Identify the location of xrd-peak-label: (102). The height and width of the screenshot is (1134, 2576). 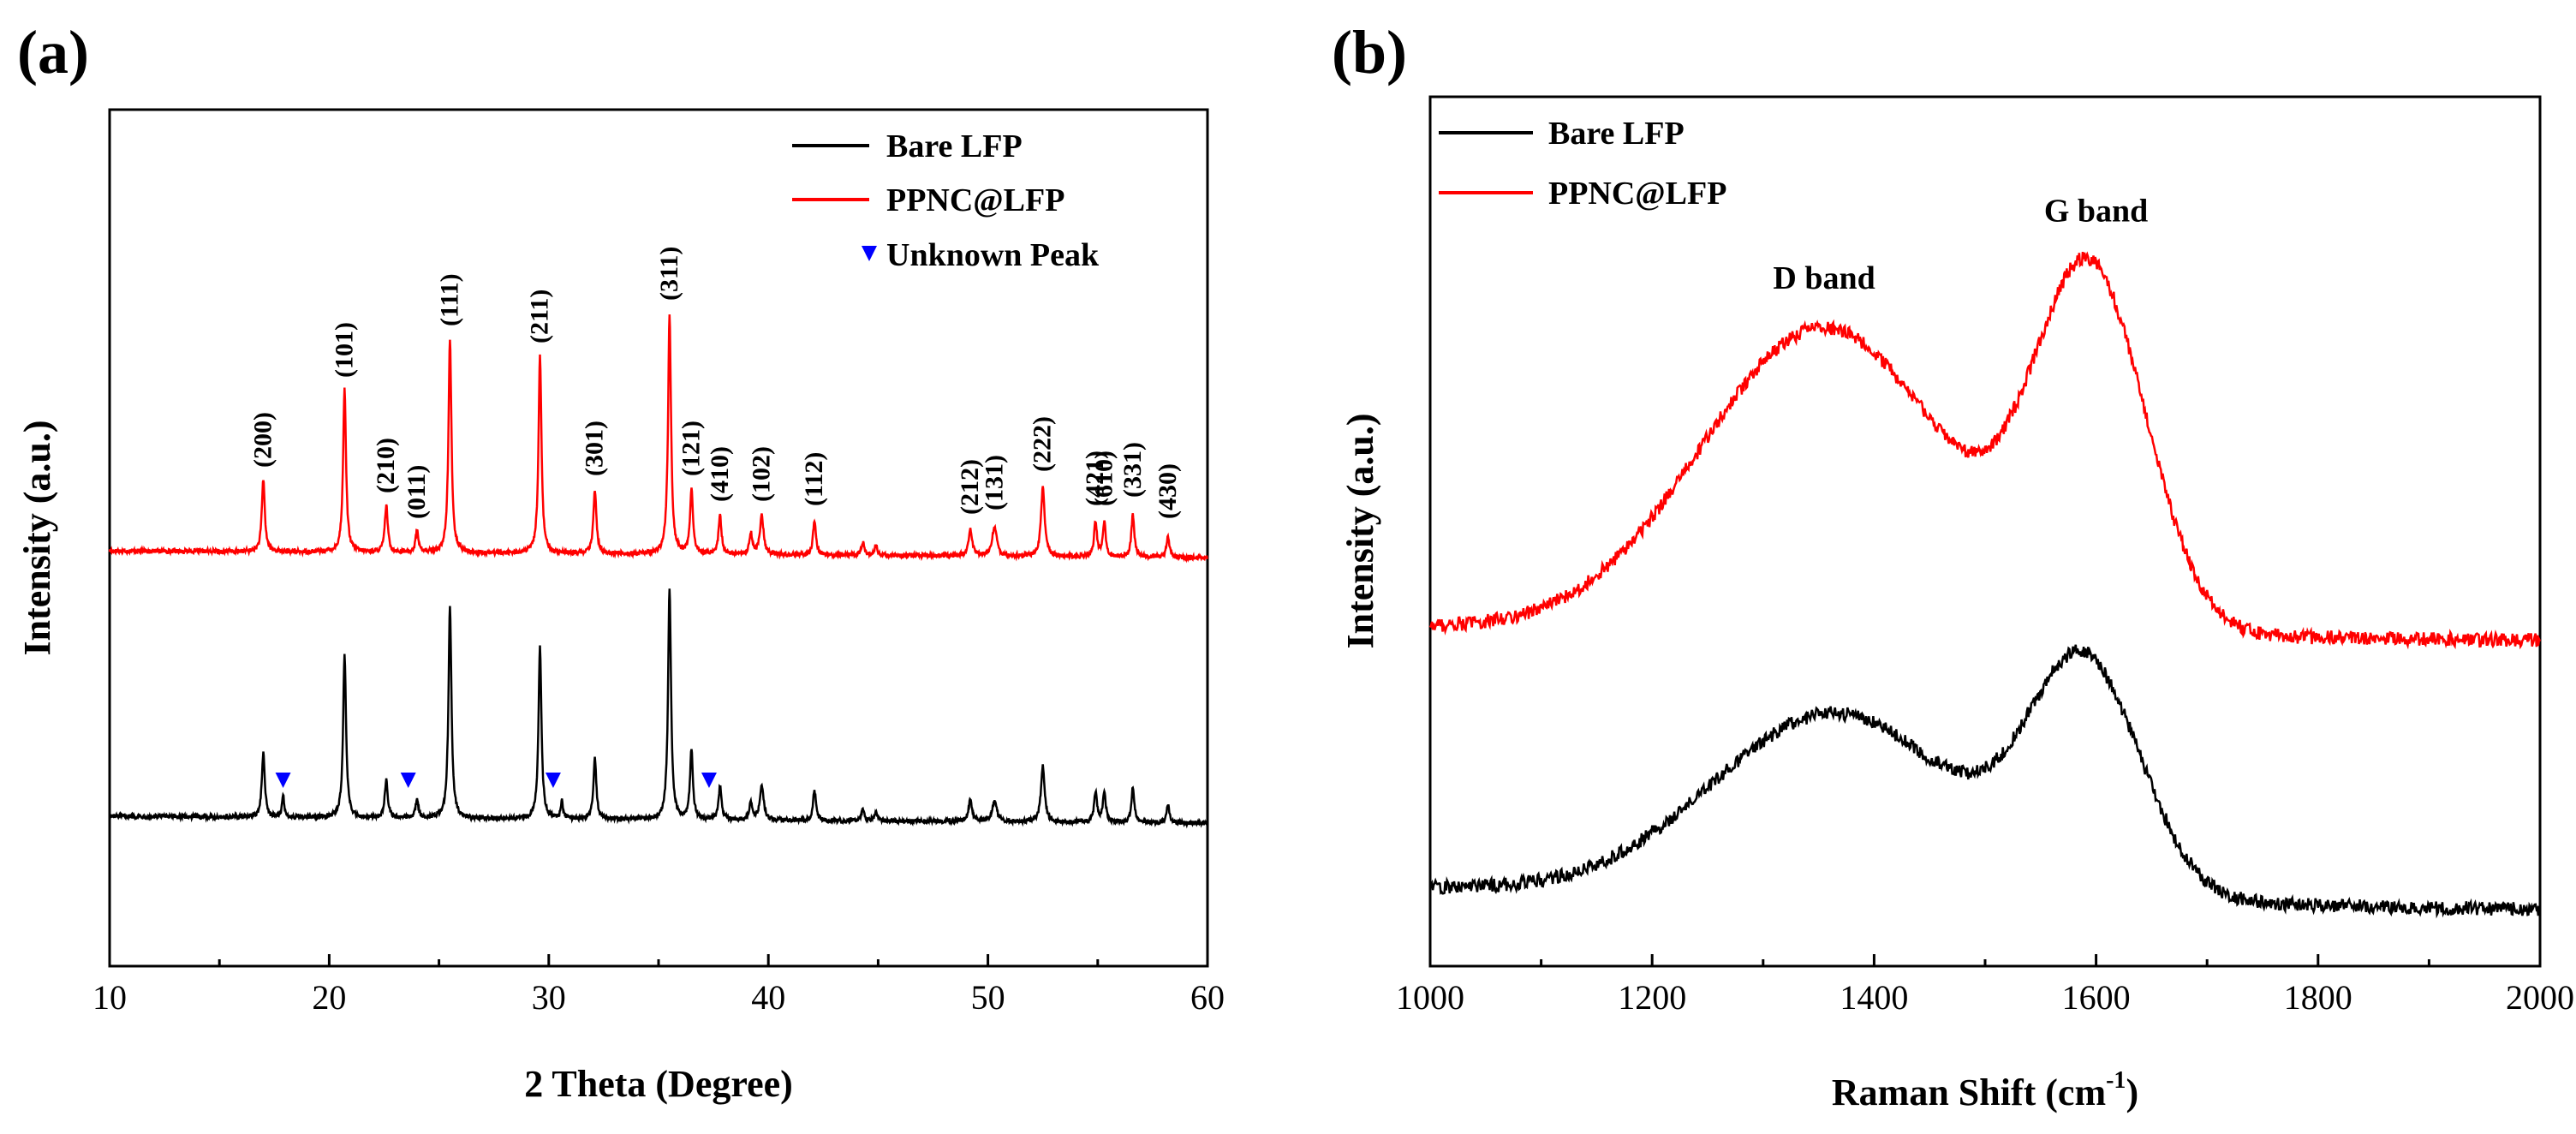
(762, 474).